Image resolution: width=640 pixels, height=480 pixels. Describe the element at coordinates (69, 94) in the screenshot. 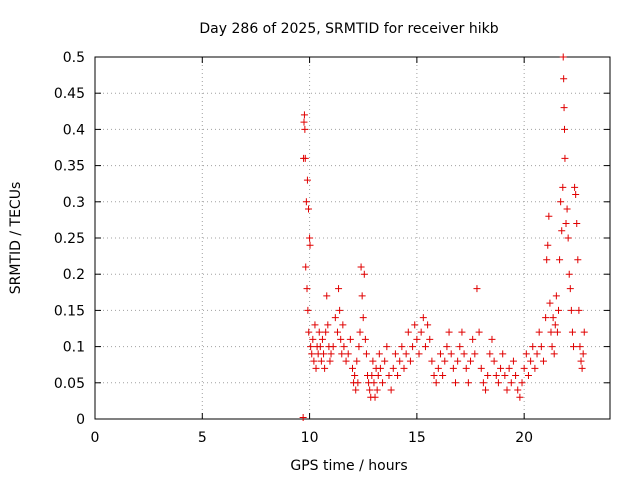

I see `y-tick-label: 0.45` at that location.